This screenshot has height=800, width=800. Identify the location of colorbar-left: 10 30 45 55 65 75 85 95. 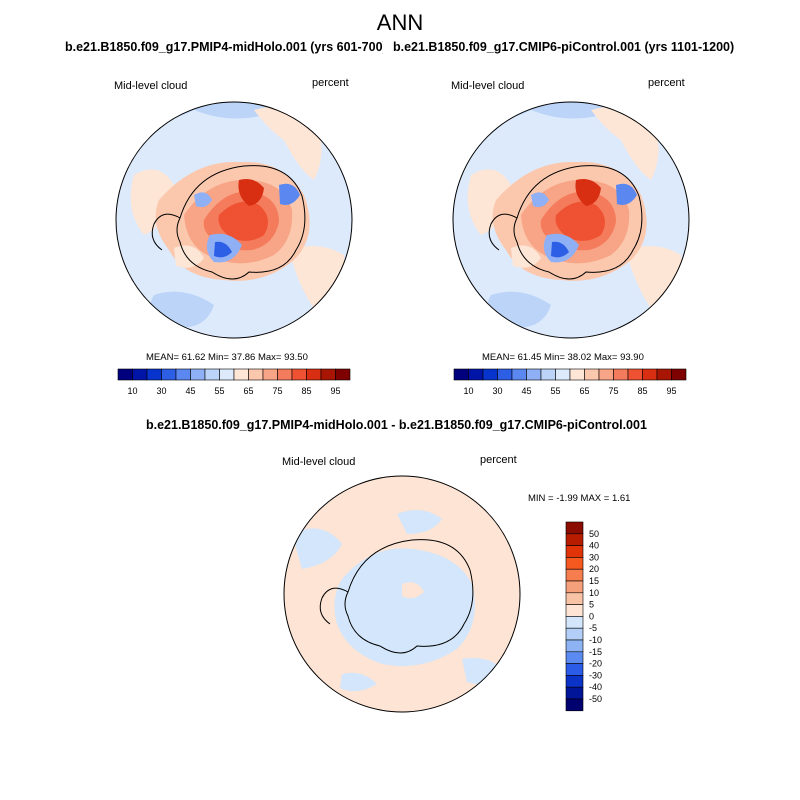
(234, 382).